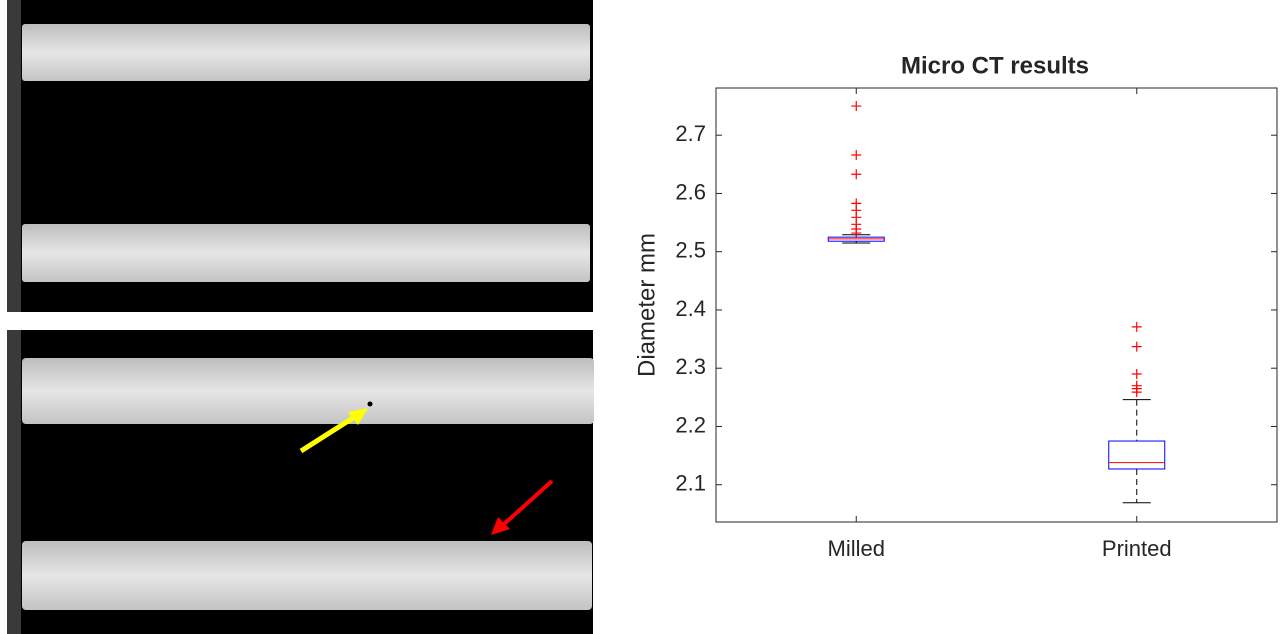 The width and height of the screenshot is (1281, 634). What do you see at coordinates (328, 433) in the screenshot?
I see `arrow-yellow` at bounding box center [328, 433].